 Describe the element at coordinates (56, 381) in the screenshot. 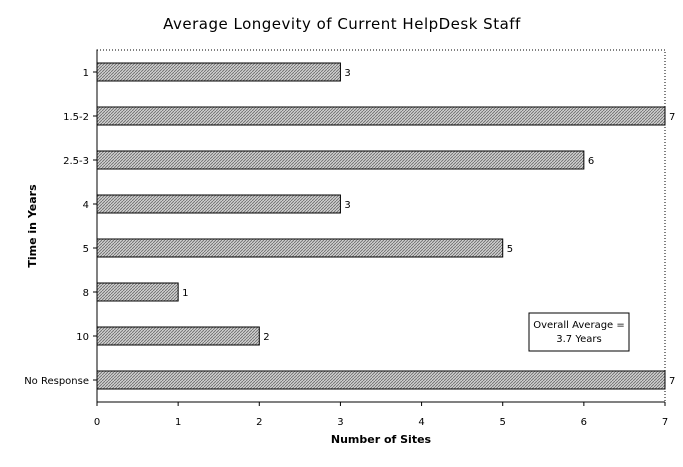

I see `y-tick-label: No Response` at that location.